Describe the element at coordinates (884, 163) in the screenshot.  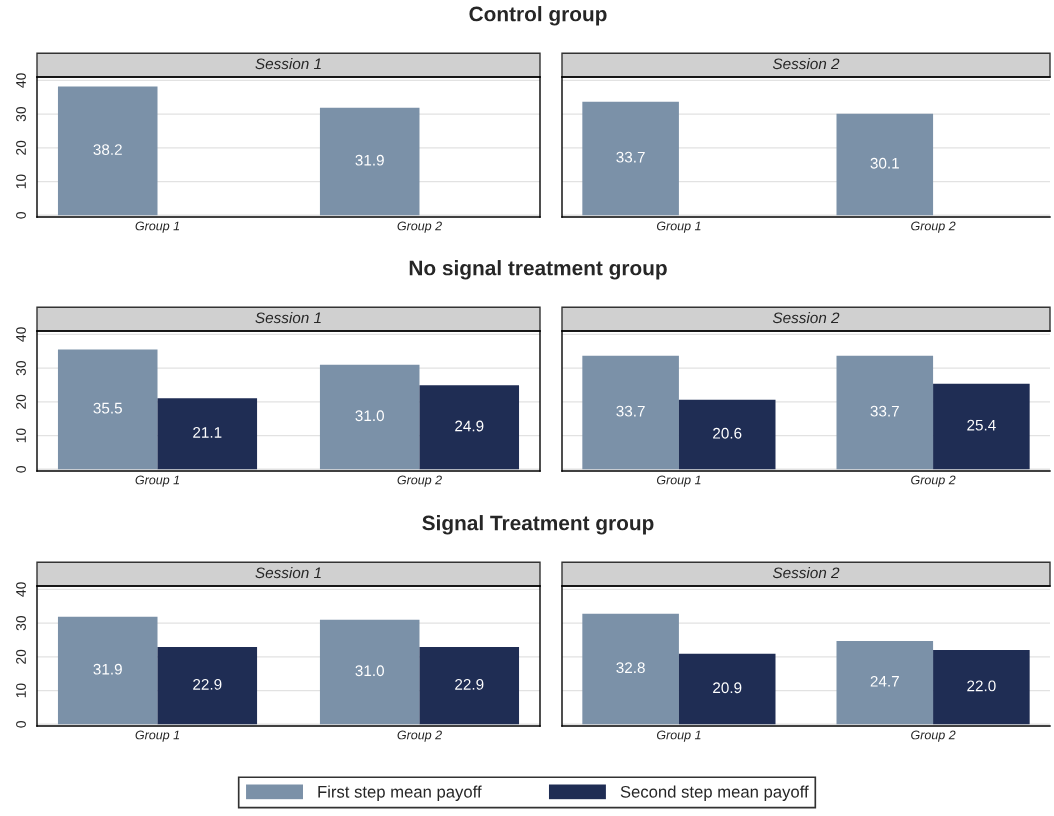
I see `data-label: 30.1` at that location.